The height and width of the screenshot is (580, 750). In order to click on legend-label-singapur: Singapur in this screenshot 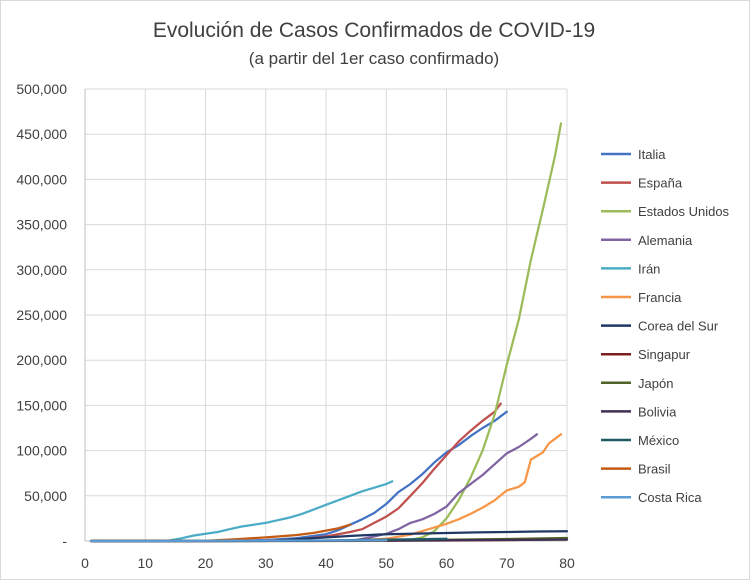, I will do `click(664, 354)`.